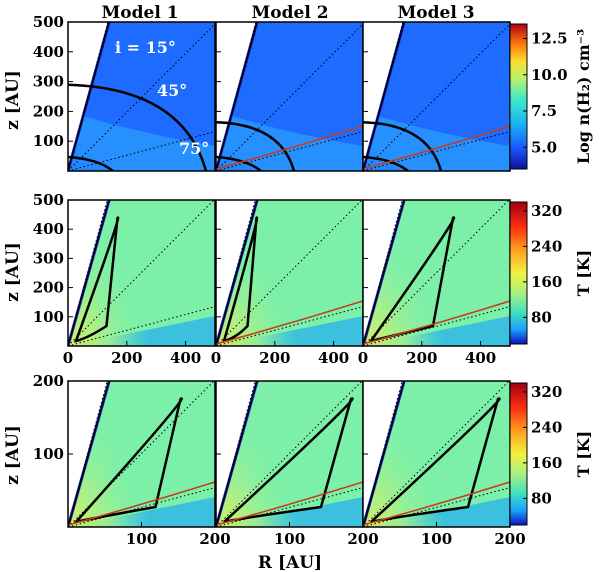  Describe the element at coordinates (583, 273) in the screenshot. I see `colorbar-label-2: T [K]` at that location.